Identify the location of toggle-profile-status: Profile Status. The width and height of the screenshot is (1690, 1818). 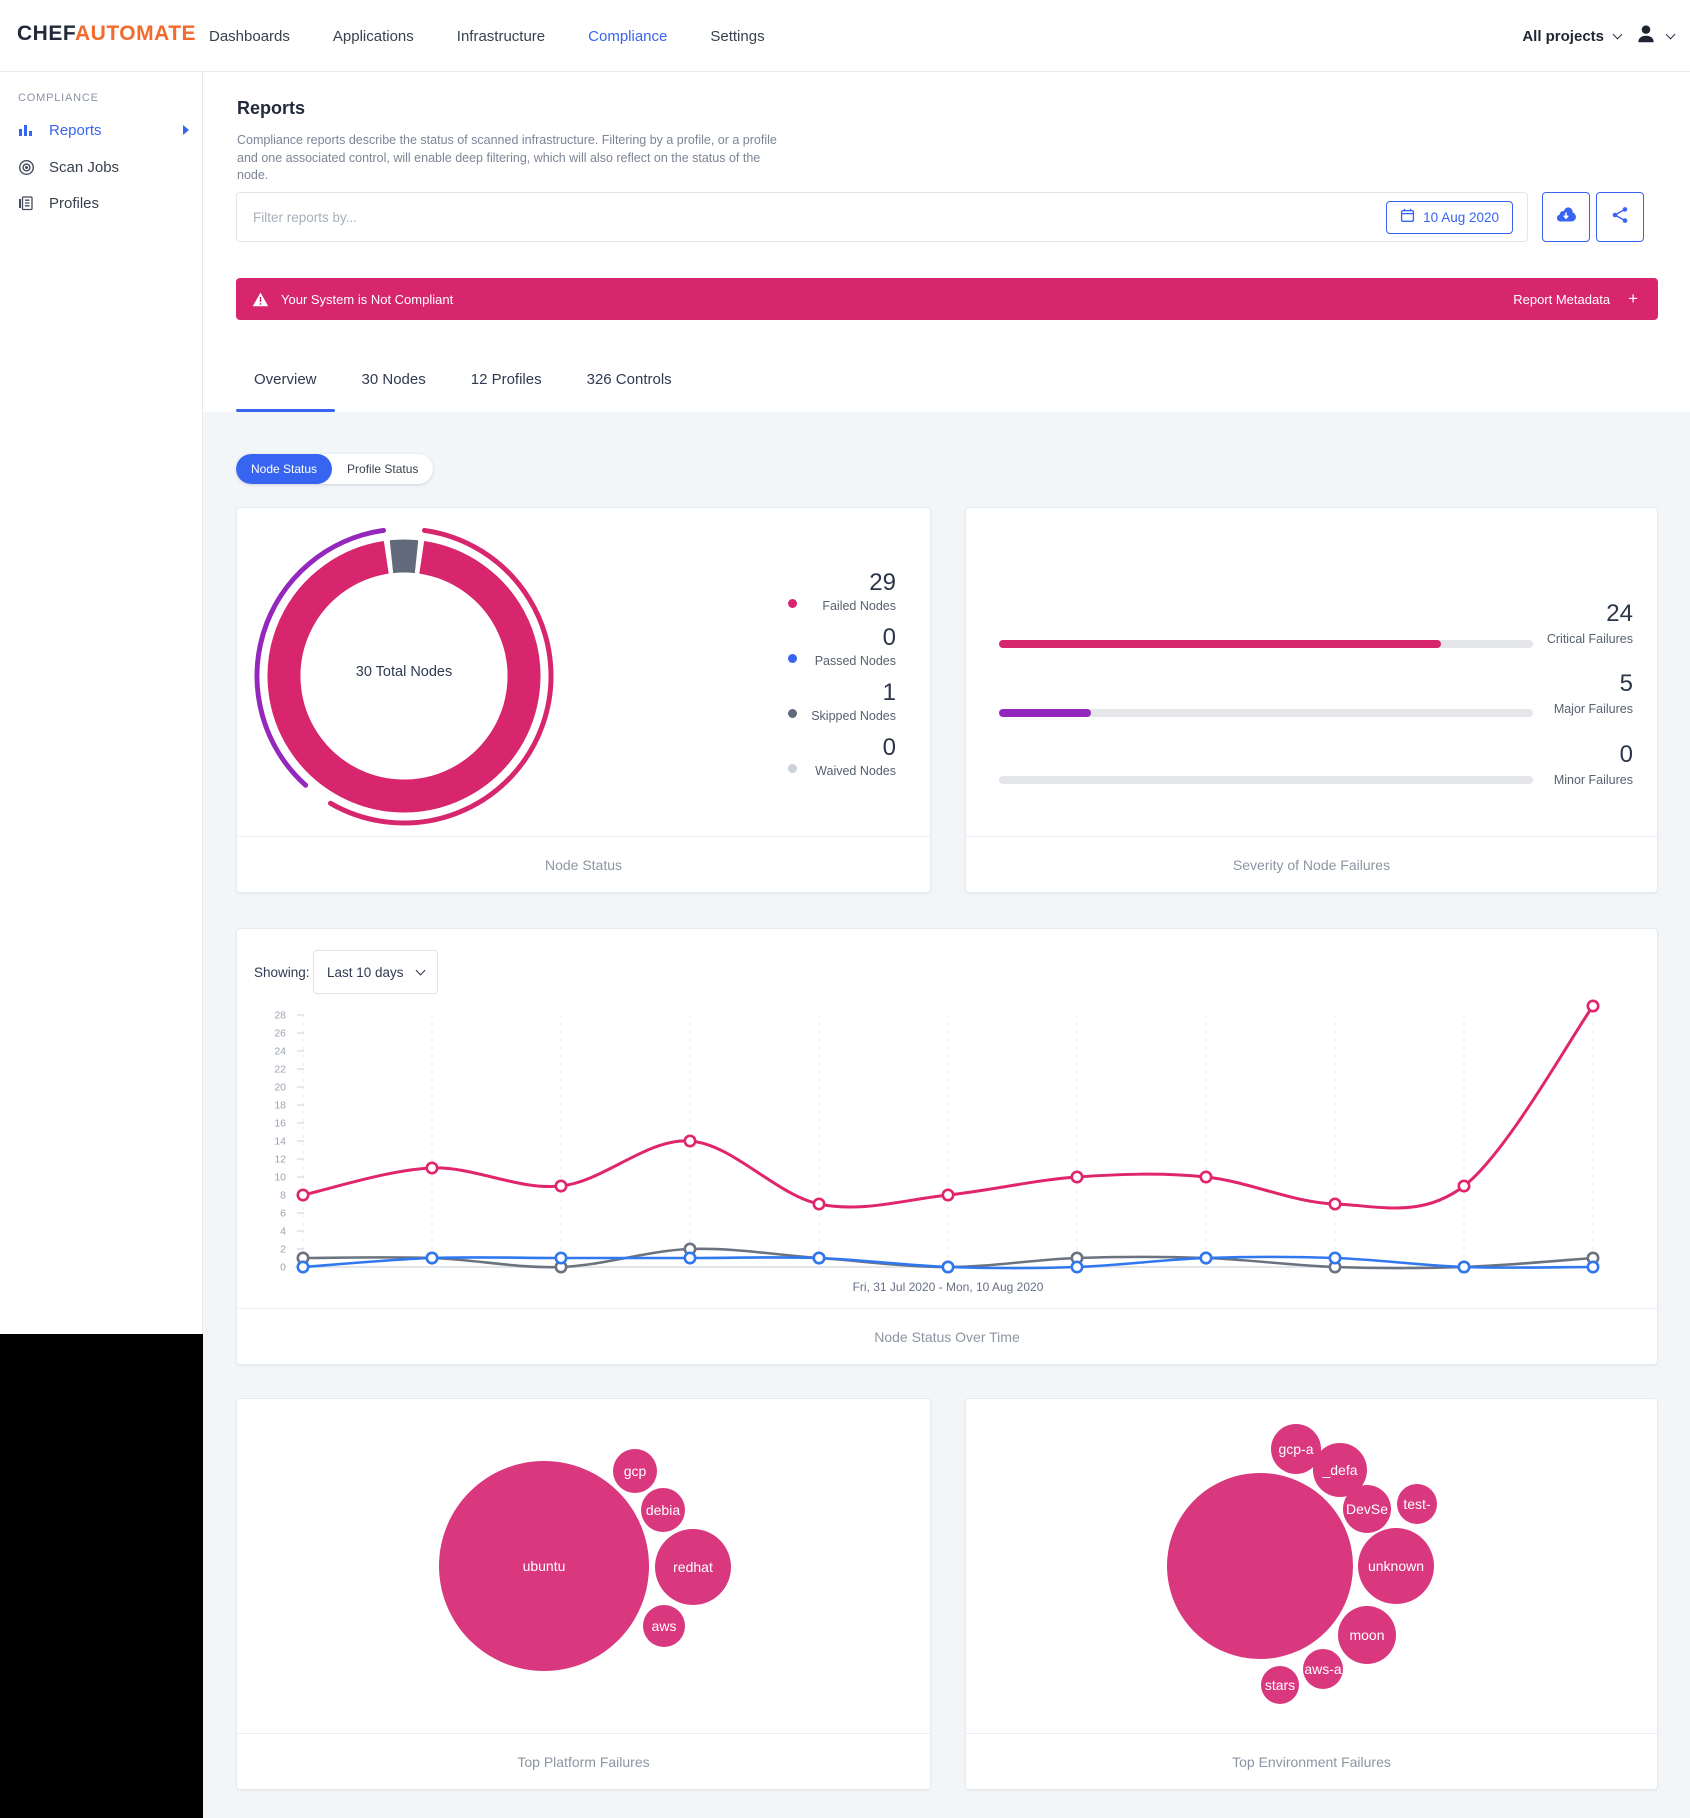
(383, 469).